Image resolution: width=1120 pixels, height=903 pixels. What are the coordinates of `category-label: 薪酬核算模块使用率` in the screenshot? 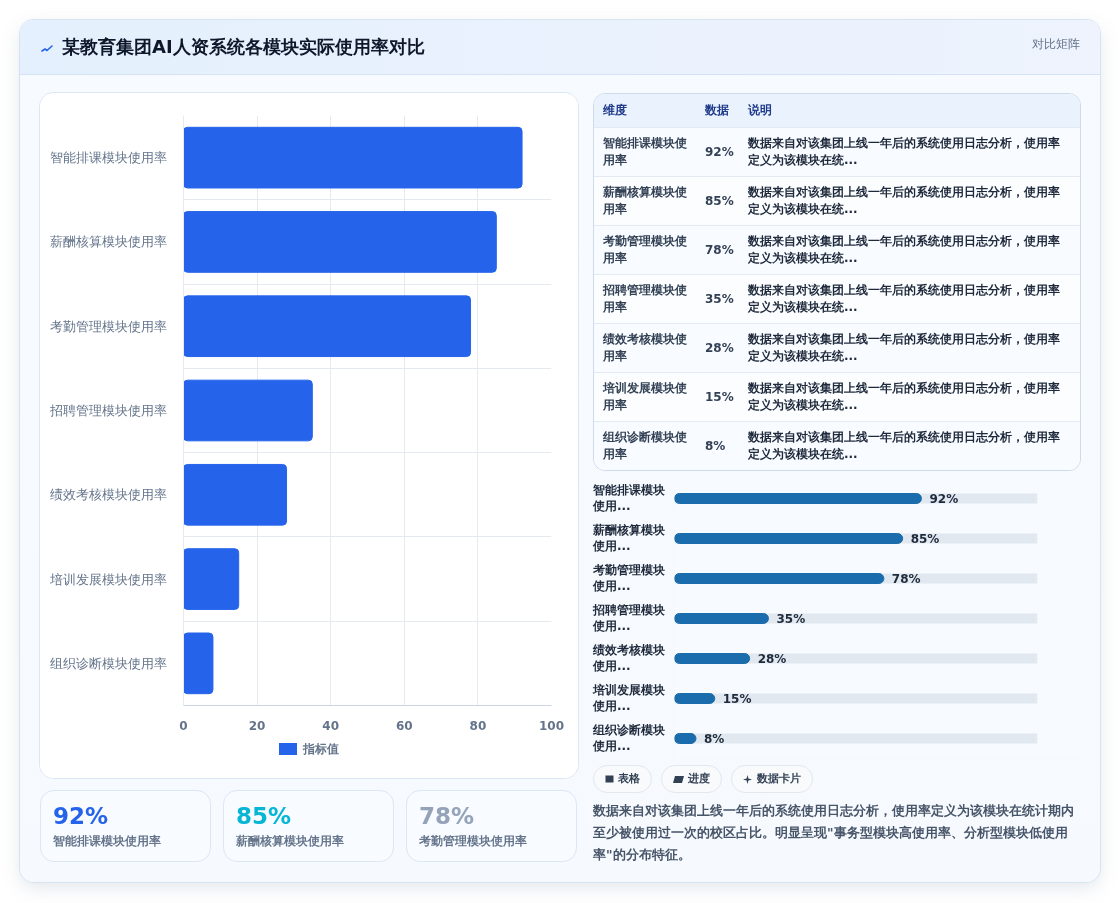 It's located at (290, 841).